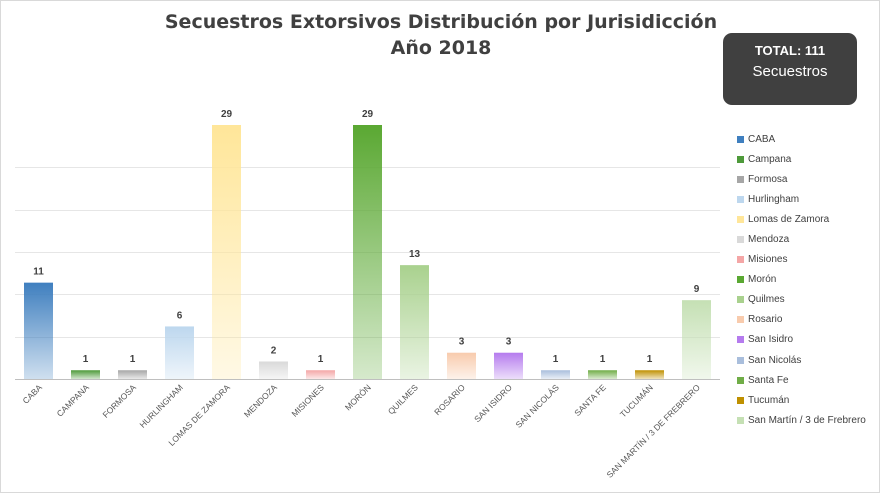 The height and width of the screenshot is (493, 880). What do you see at coordinates (769, 400) in the screenshot?
I see `legend-label: Tucumán` at bounding box center [769, 400].